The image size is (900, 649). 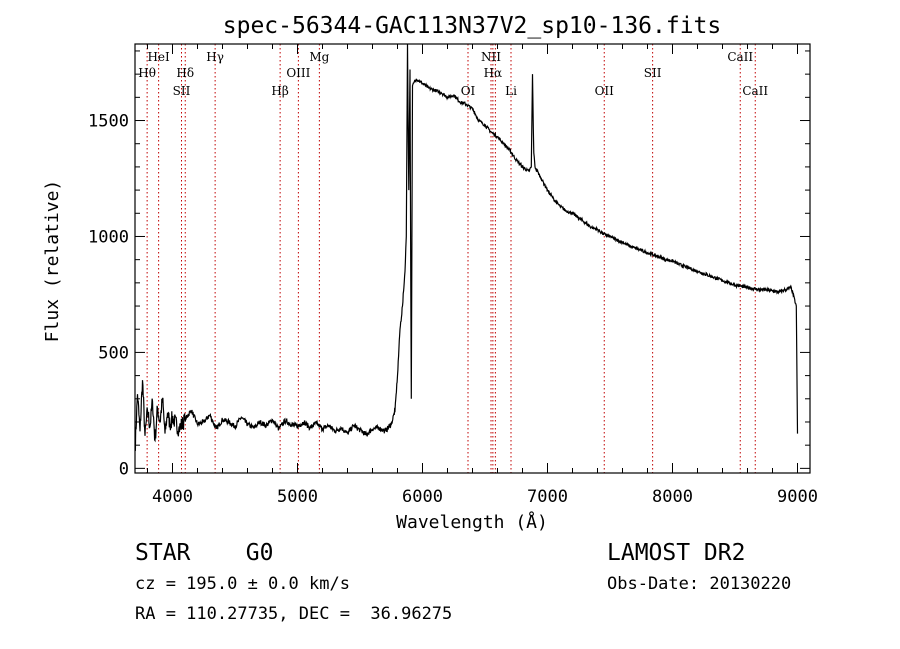 I want to click on x-tick-label: 8000, so click(x=672, y=497).